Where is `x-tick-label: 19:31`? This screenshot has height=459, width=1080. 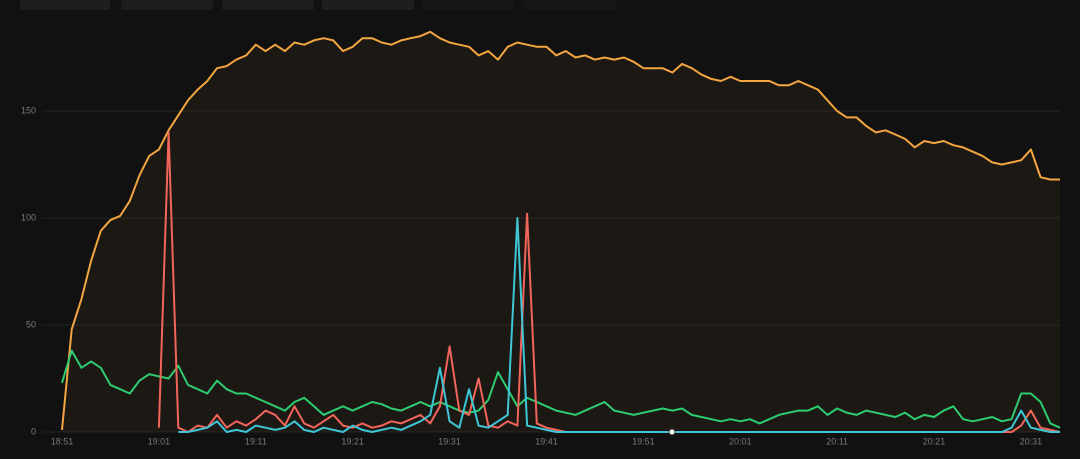
x-tick-label: 19:31 is located at coordinates (449, 441).